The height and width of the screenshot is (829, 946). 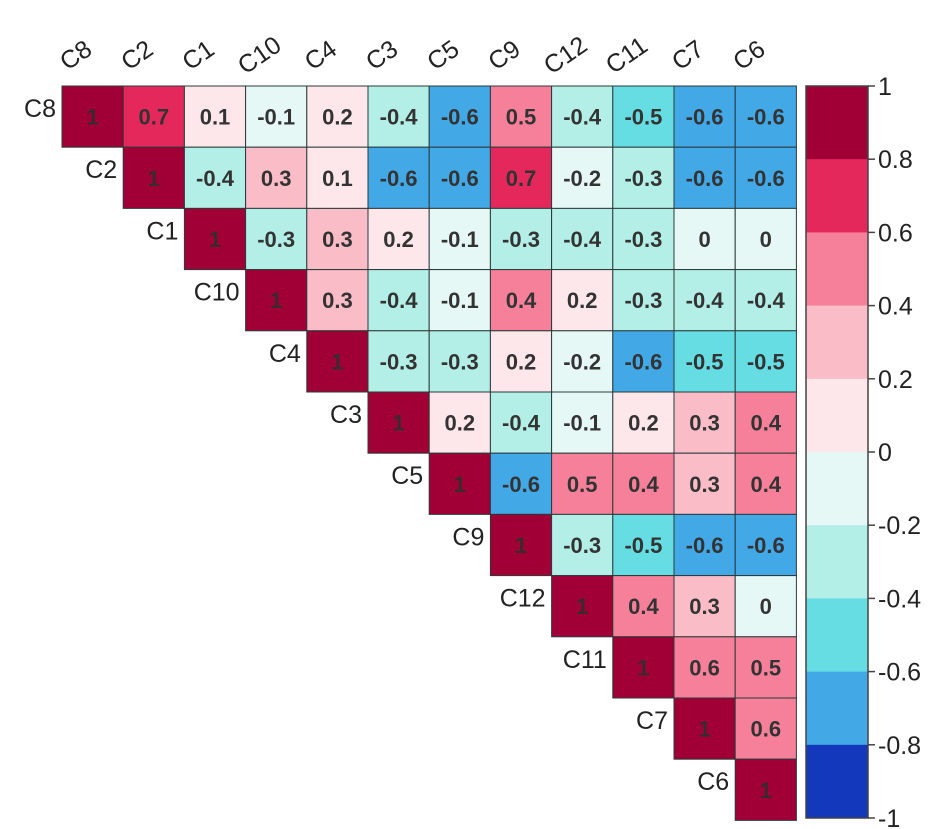 I want to click on cell-value-C10-C6: -0.4, so click(x=766, y=300).